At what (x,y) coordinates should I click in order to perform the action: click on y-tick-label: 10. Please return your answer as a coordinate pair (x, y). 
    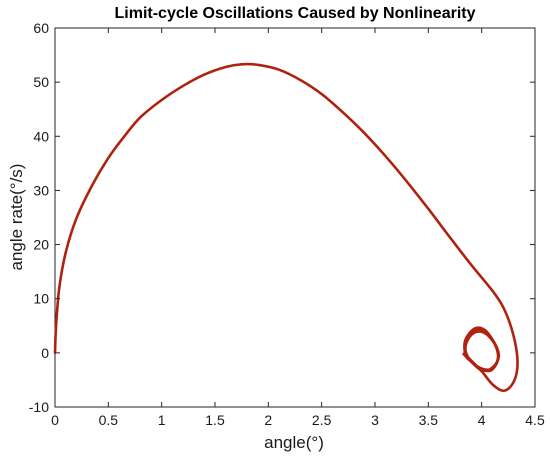
    Looking at the image, I should click on (41, 299).